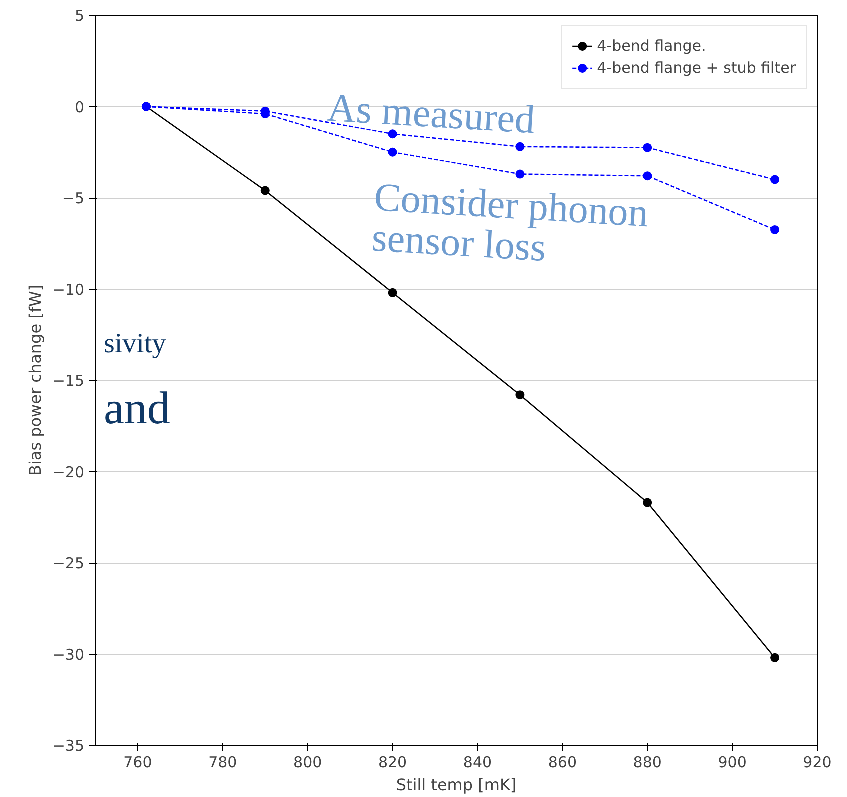  What do you see at coordinates (35, 380) in the screenshot?
I see `y-axis-title: Bias power change [fW]` at bounding box center [35, 380].